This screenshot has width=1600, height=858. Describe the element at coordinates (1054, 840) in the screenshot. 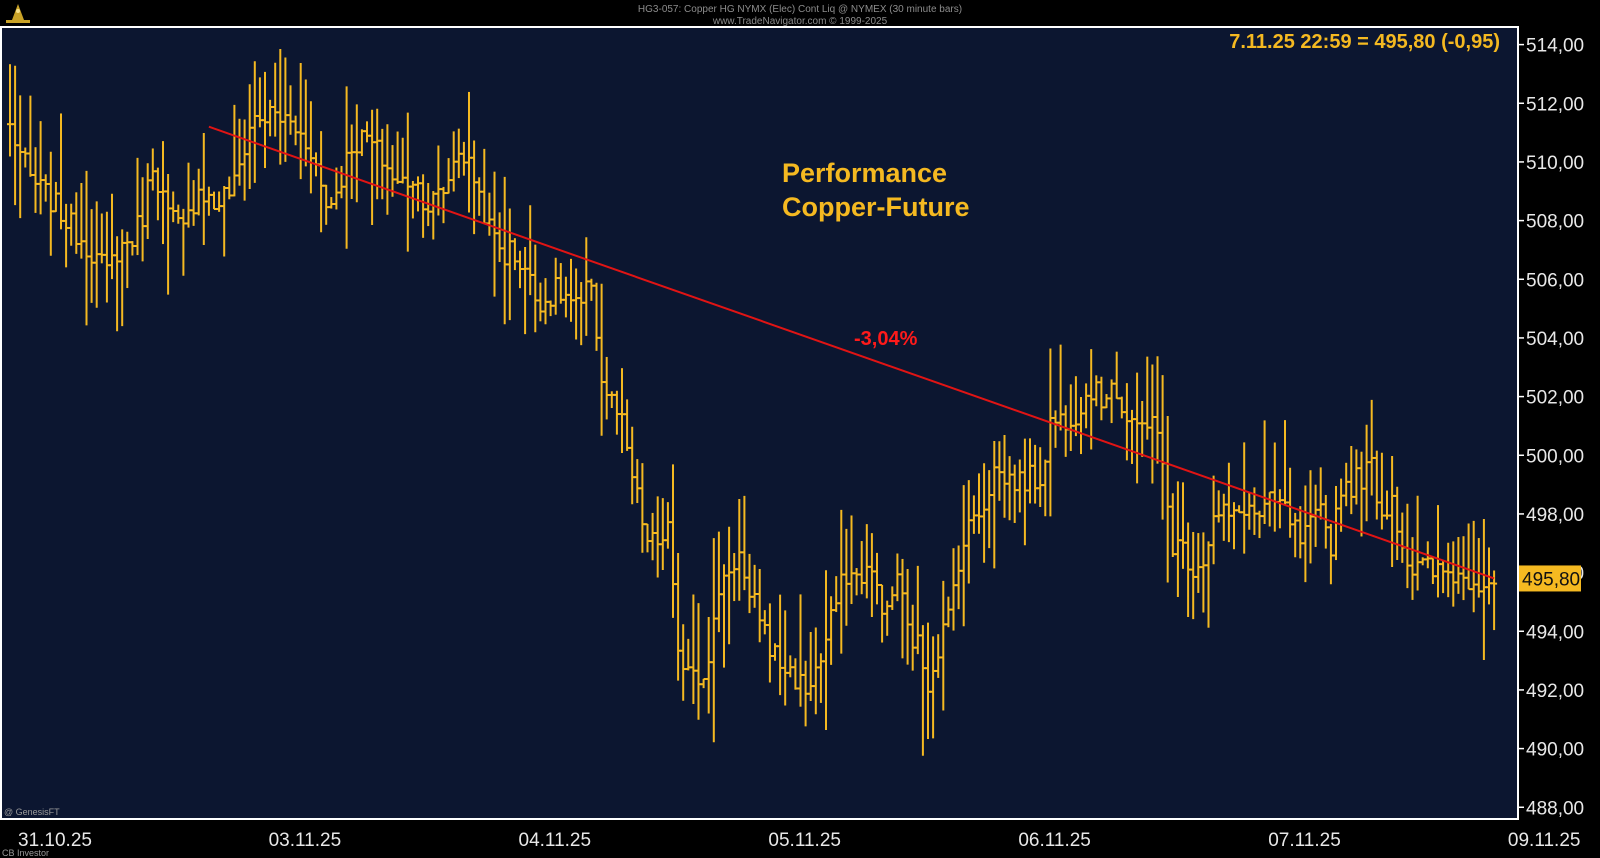

I see `x-tick-label: 06.11.25` at that location.